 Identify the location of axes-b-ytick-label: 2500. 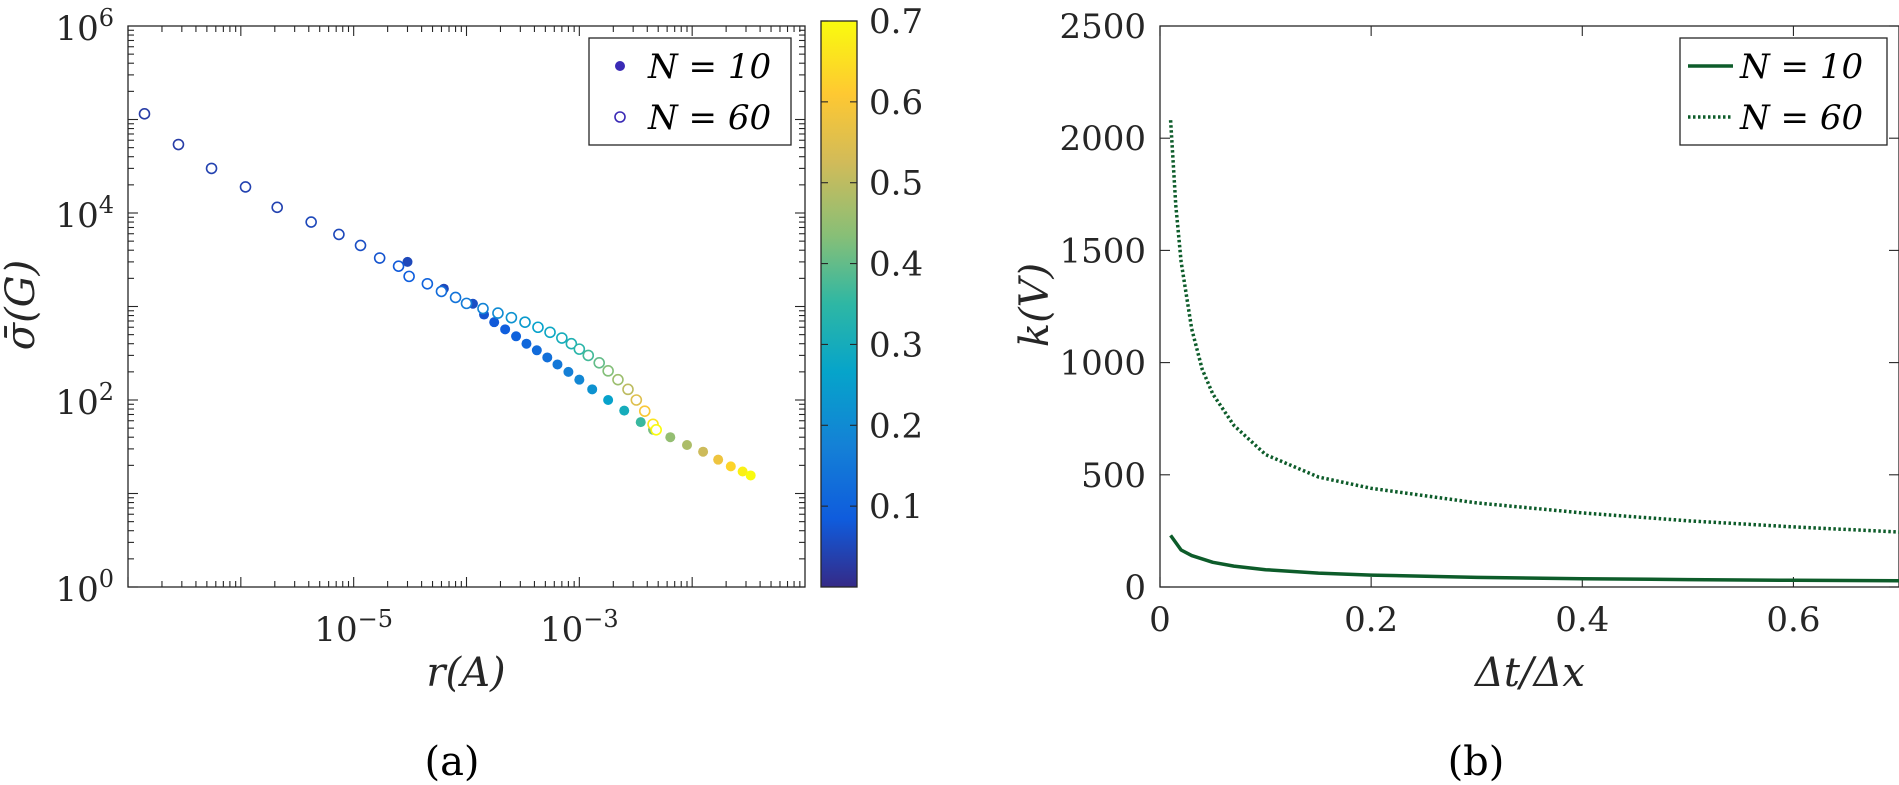
(1102, 27).